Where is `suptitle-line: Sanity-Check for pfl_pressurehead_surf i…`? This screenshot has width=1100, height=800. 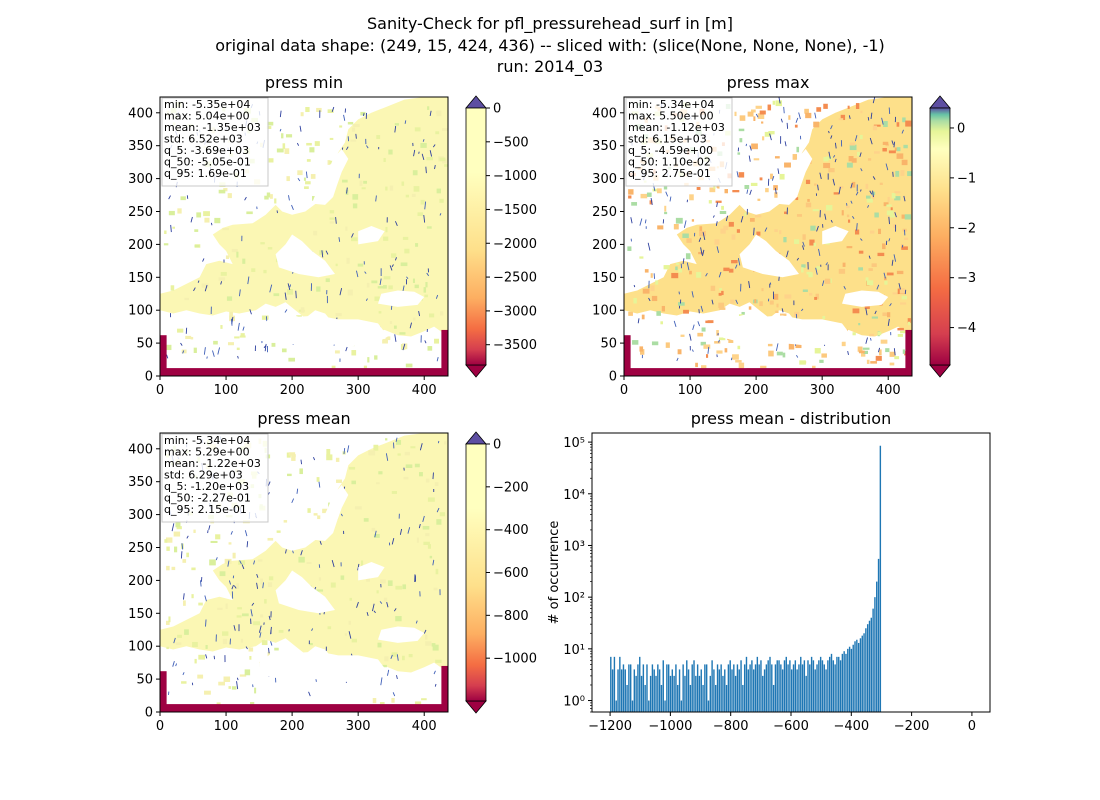
suptitle-line: Sanity-Check for pfl_pressurehead_surf i… is located at coordinates (550, 24).